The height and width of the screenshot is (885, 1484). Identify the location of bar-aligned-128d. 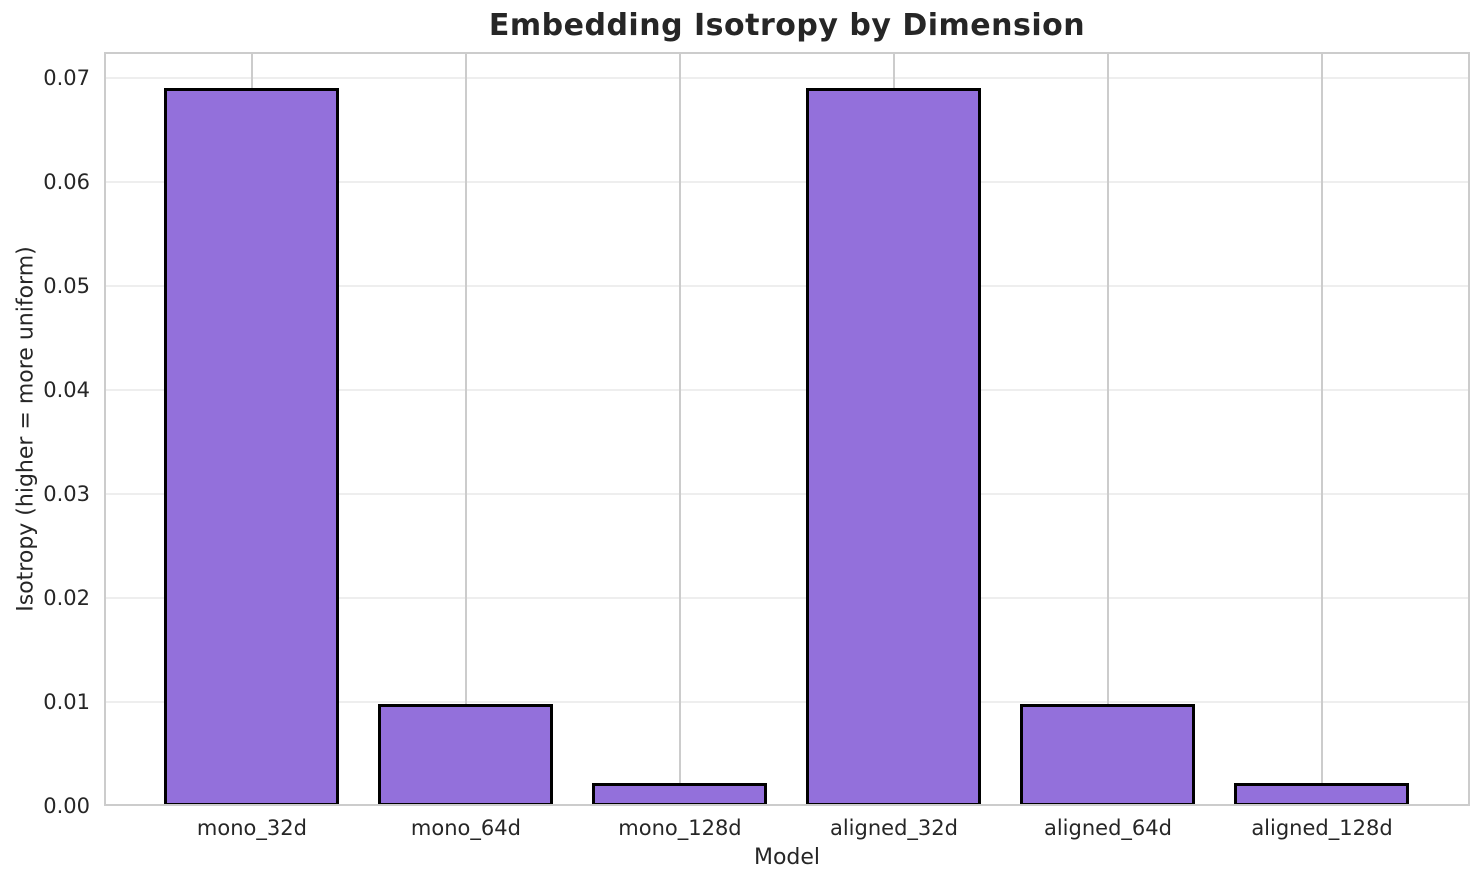
(1322, 794).